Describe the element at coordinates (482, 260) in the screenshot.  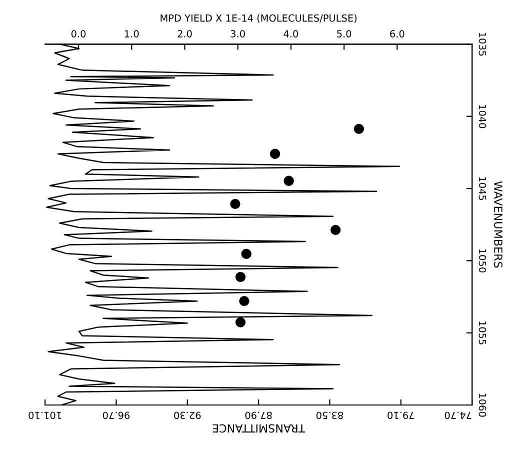
I see `y-tick-label: 1050` at that location.